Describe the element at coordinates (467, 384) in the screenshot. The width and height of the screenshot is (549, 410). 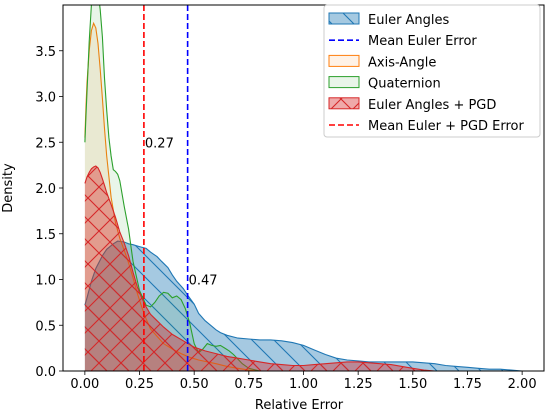
I see `x-tick-label: 1.75` at that location.